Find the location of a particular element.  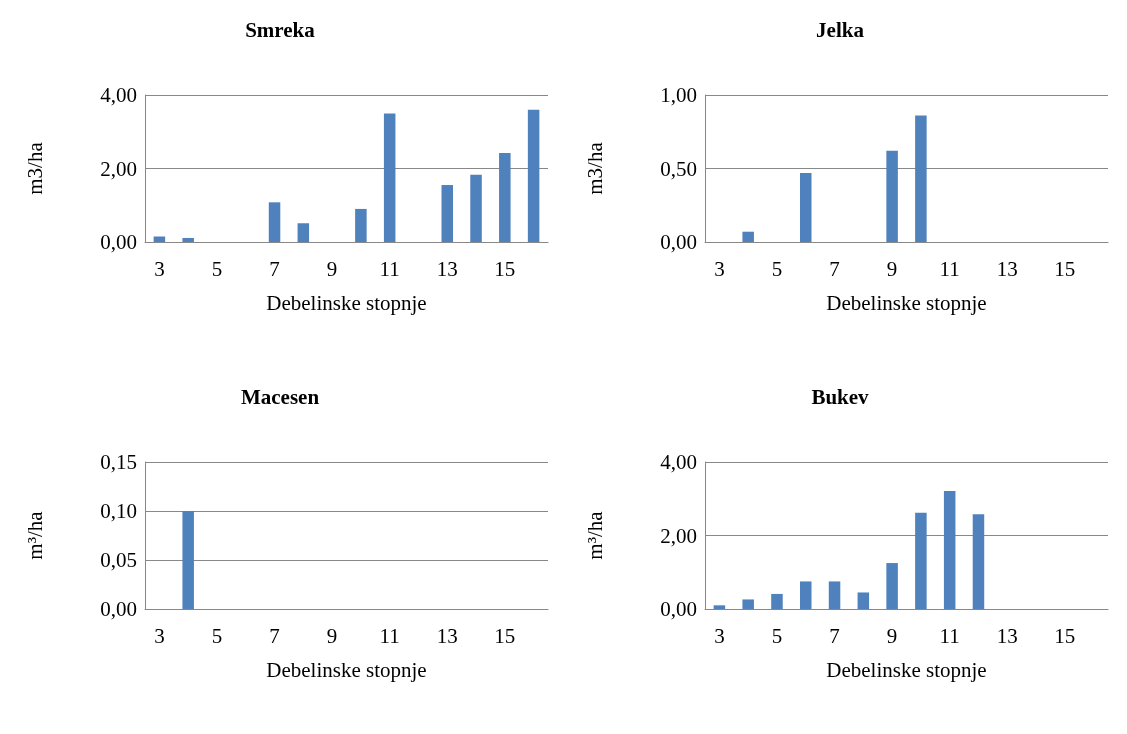

chart-title: Macesen is located at coordinates (280, 396).